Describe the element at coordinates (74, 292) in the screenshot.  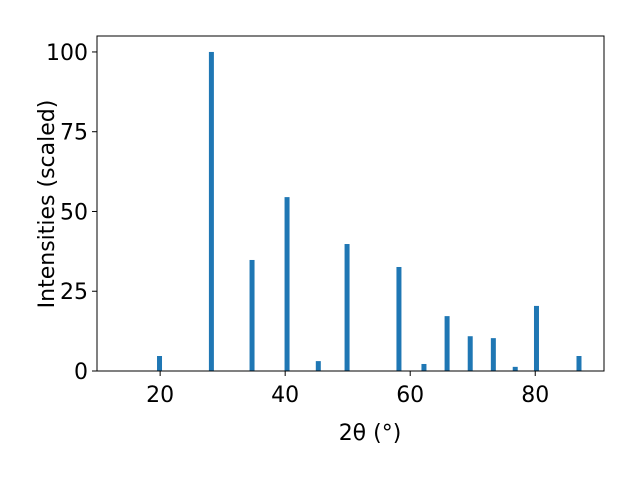
I see `y-tick-label: 25` at that location.